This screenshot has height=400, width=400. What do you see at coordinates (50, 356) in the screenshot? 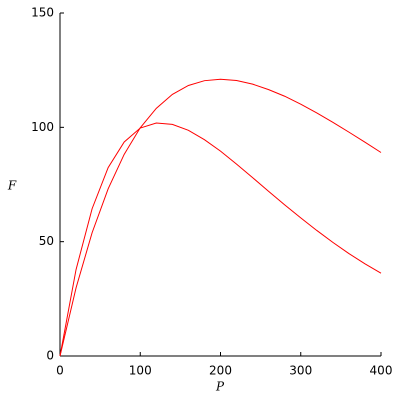
I see `y-tick-label: 0` at bounding box center [50, 356].